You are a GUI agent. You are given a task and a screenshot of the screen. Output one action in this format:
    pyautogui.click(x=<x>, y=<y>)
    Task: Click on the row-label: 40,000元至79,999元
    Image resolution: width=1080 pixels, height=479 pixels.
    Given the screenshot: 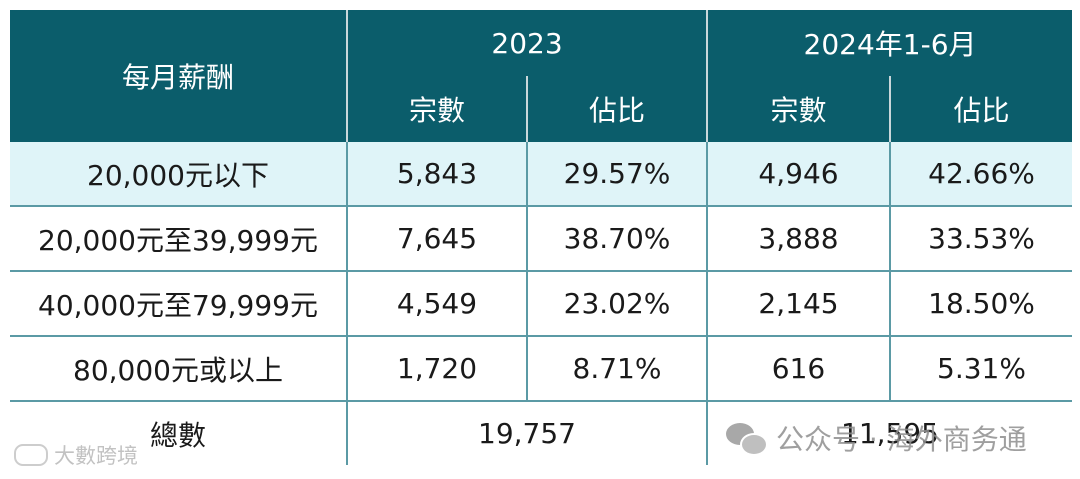 What is the action you would take?
    pyautogui.click(x=179, y=304)
    